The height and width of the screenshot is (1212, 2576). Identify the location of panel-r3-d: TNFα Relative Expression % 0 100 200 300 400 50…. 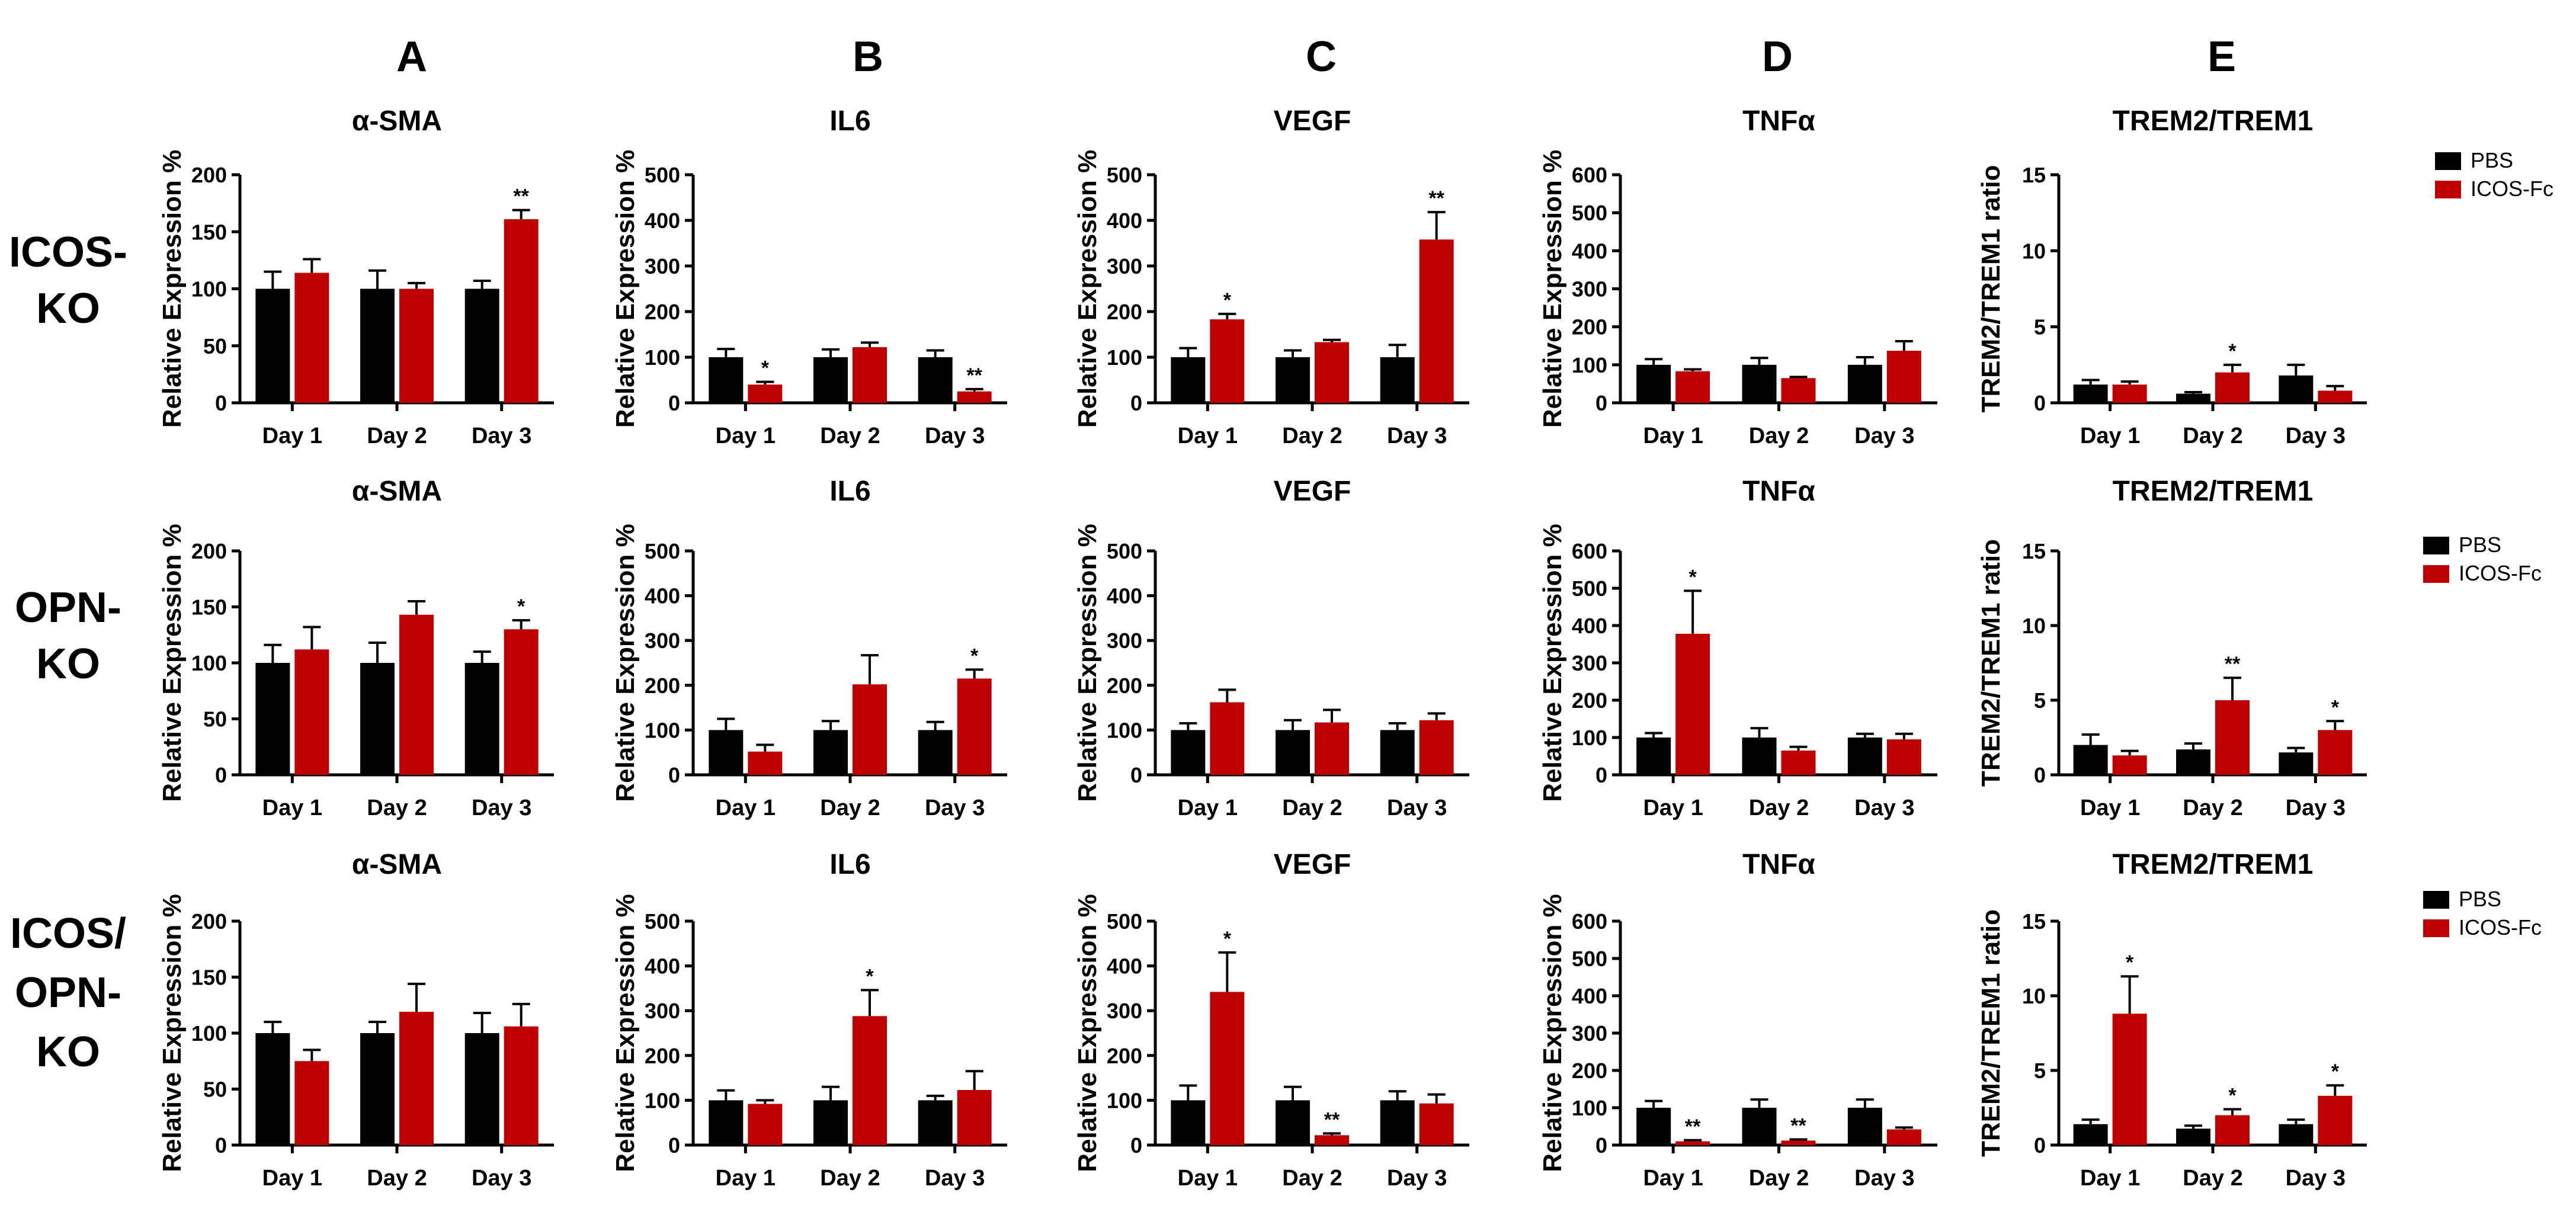
(1737, 1020).